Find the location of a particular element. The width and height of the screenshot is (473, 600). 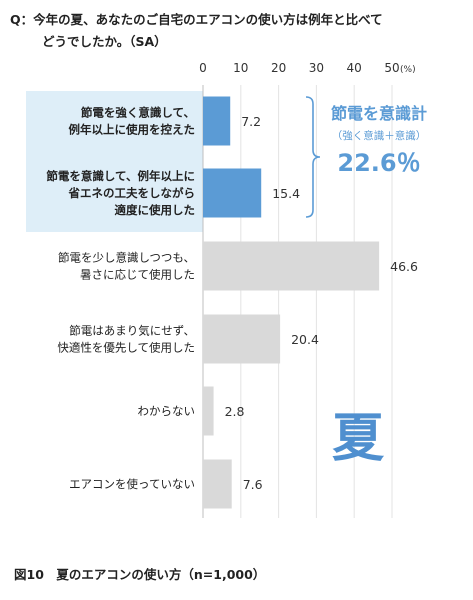

highlight-background is located at coordinates (114, 161).